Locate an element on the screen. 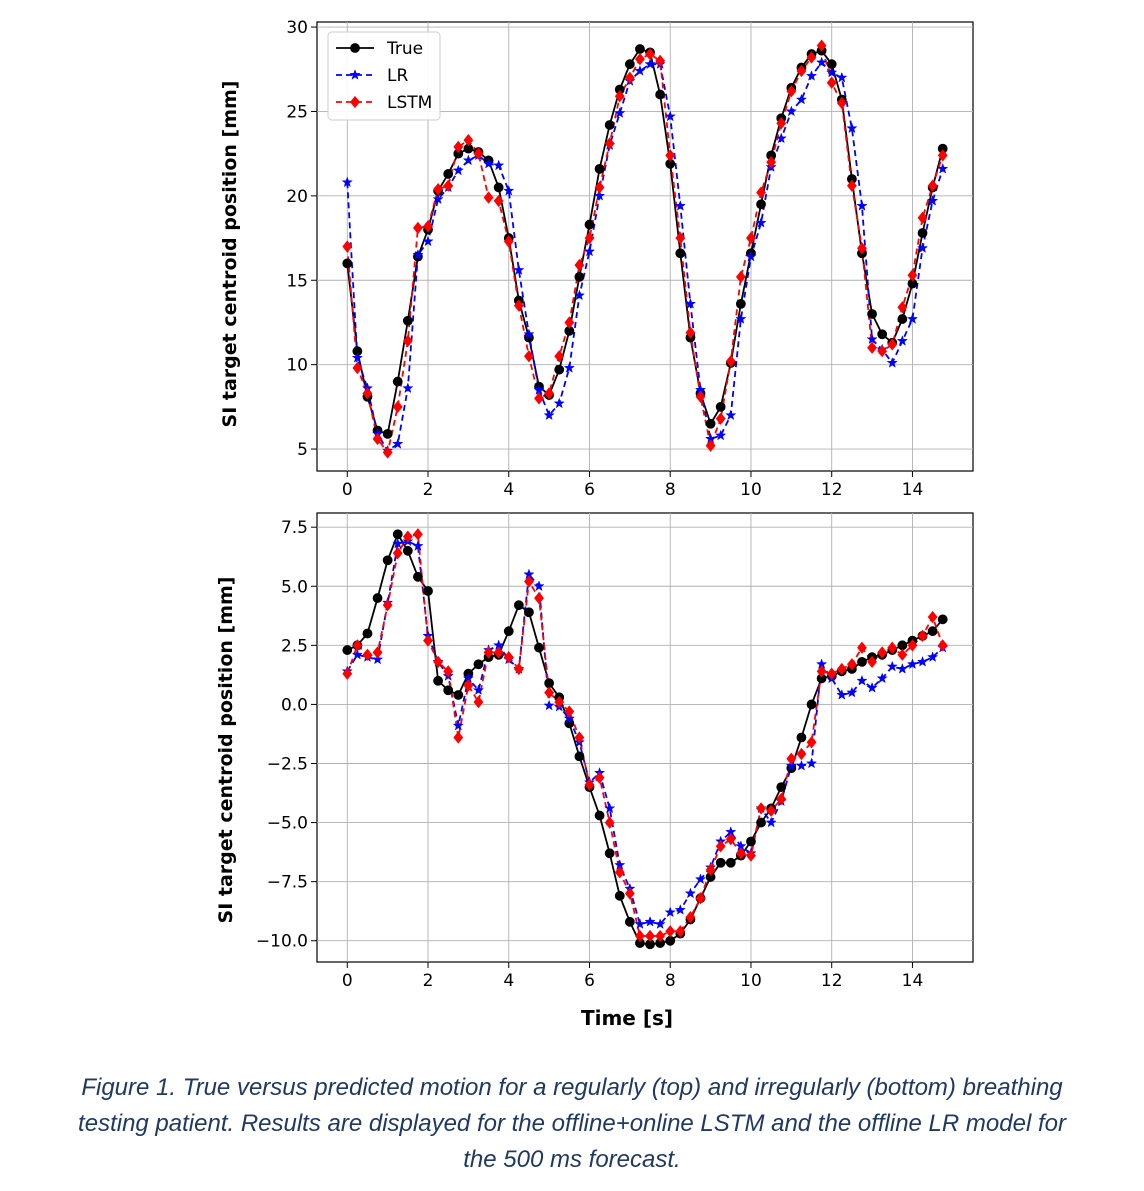 The width and height of the screenshot is (1144, 1191). top-x-tick-label: 0 is located at coordinates (347, 490).